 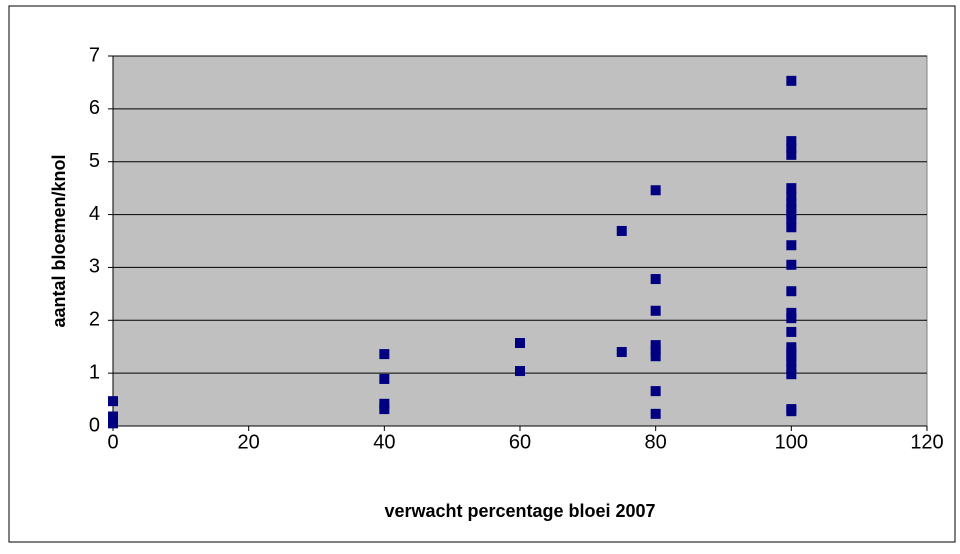 What do you see at coordinates (112, 442) in the screenshot?
I see `x-tick-label: 0` at bounding box center [112, 442].